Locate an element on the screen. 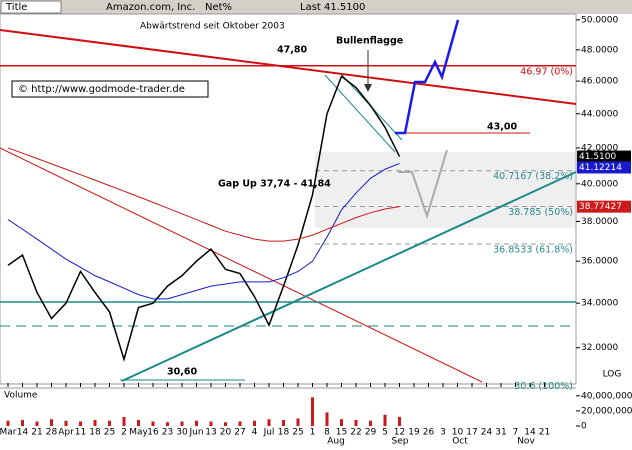 The height and width of the screenshot is (450, 632). copyright-box is located at coordinates (110, 89).